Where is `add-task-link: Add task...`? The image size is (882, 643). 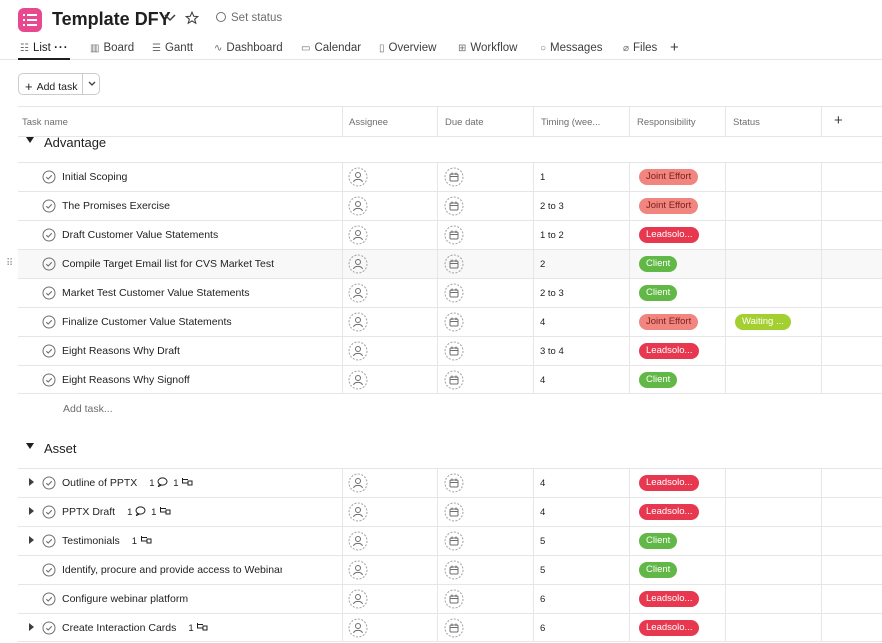
add-task-link: Add task... is located at coordinates (88, 409).